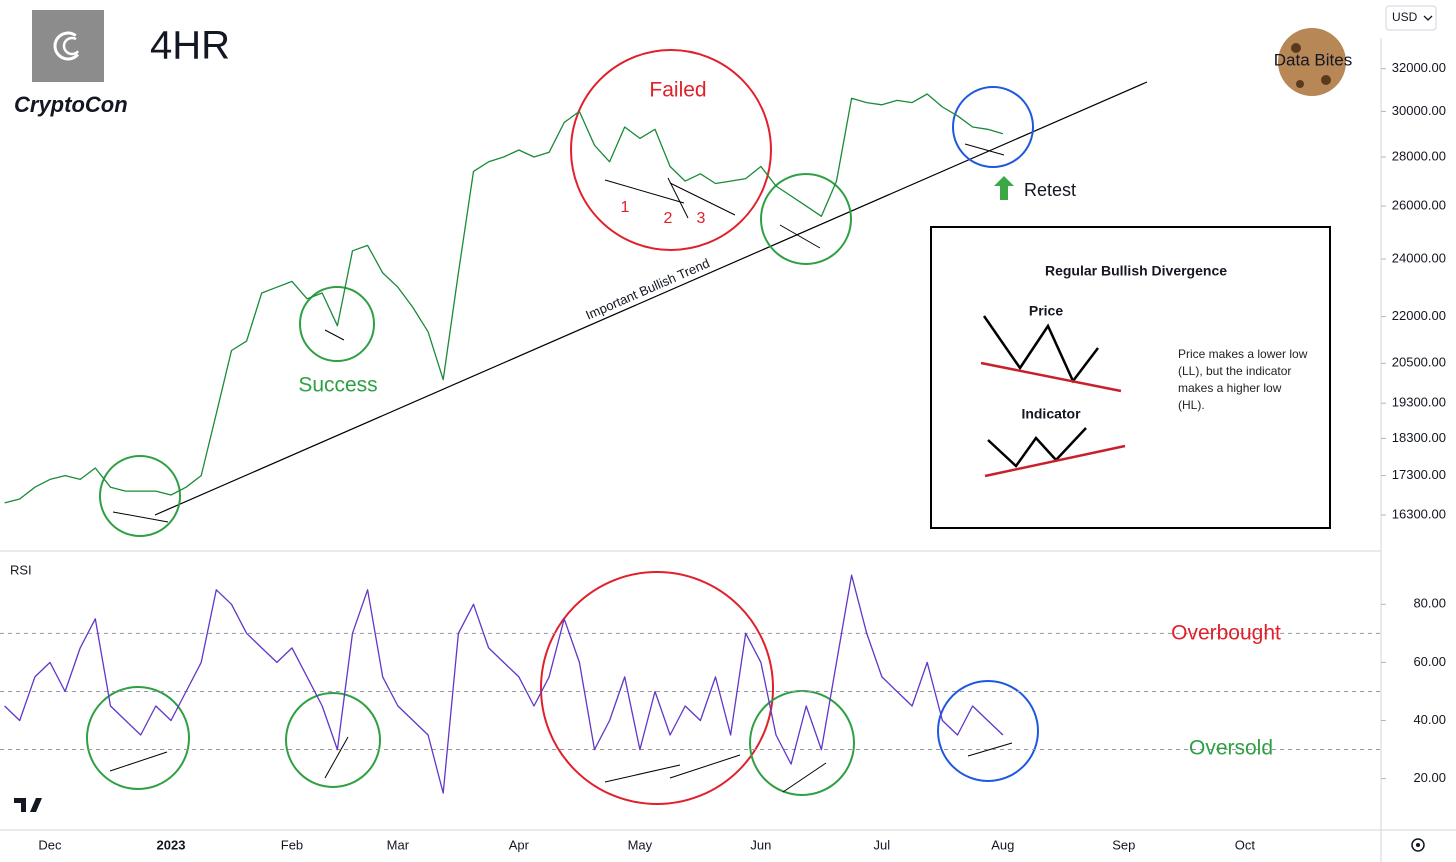  I want to click on currency-box, so click(1411, 18).